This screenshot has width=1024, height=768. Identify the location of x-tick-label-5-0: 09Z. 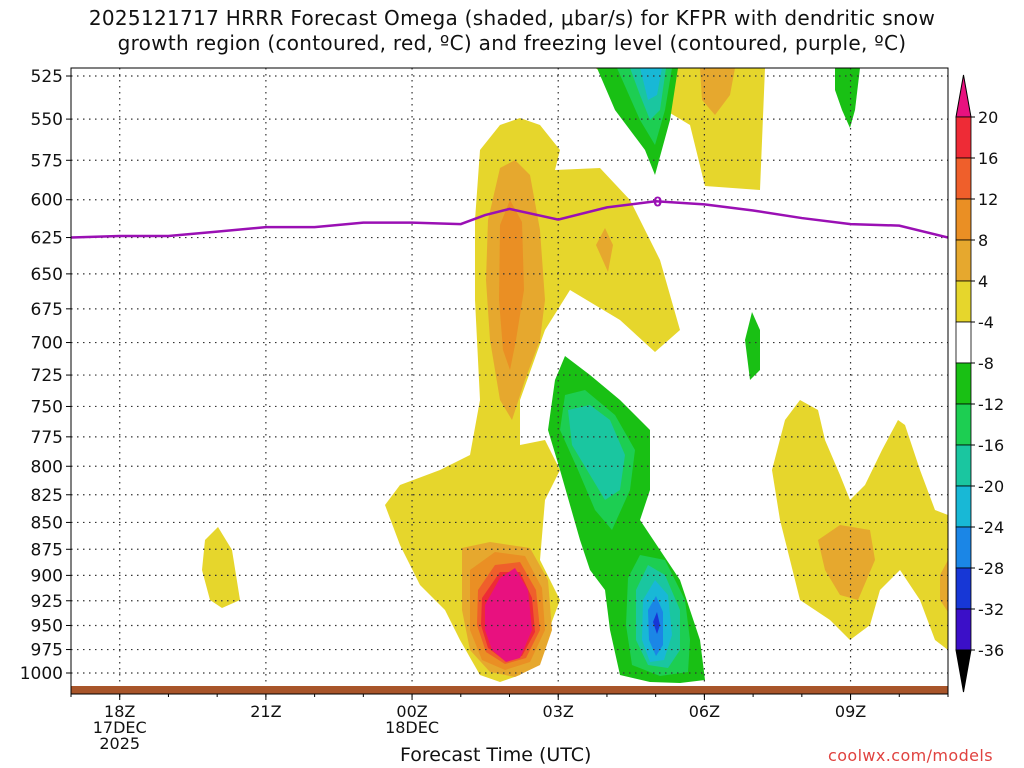
(850, 711).